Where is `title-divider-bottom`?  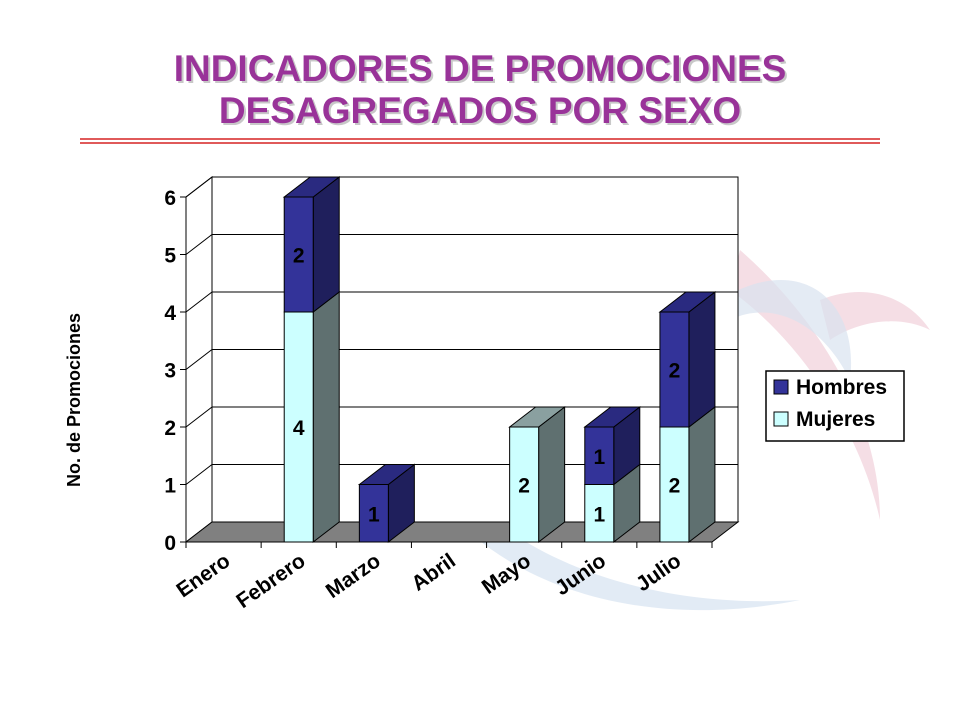
title-divider-bottom is located at coordinates (480, 143).